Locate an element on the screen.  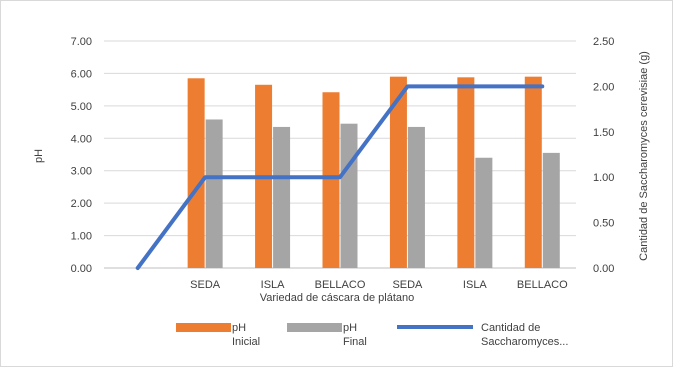
y2-tick-label: 0.50 is located at coordinates (603, 224).